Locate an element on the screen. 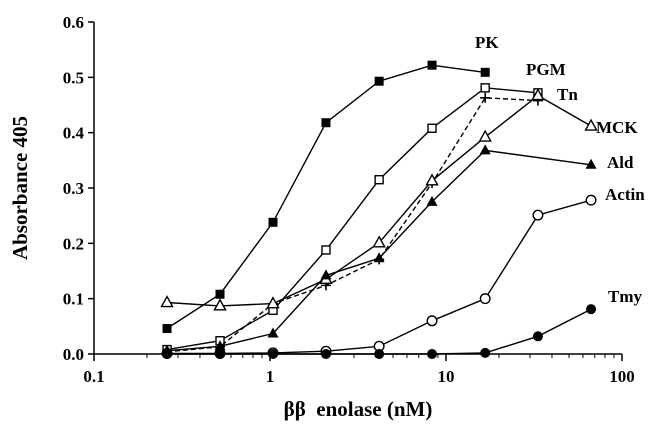  y-tick-label: 0.3 is located at coordinates (73, 188).